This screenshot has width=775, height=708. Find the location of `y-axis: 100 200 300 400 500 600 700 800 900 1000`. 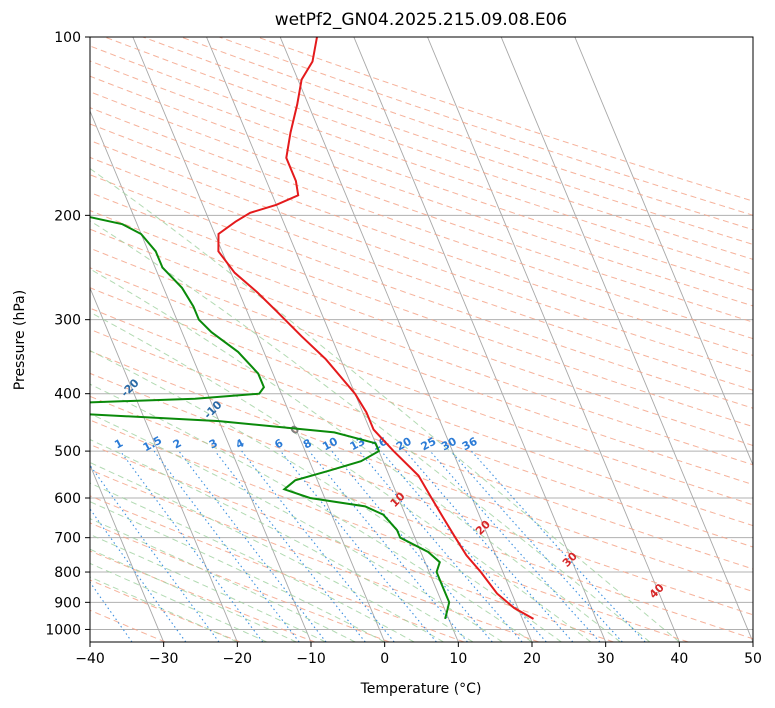

y-axis: 100 200 300 400 500 600 700 800 900 1000 is located at coordinates (67, 334).